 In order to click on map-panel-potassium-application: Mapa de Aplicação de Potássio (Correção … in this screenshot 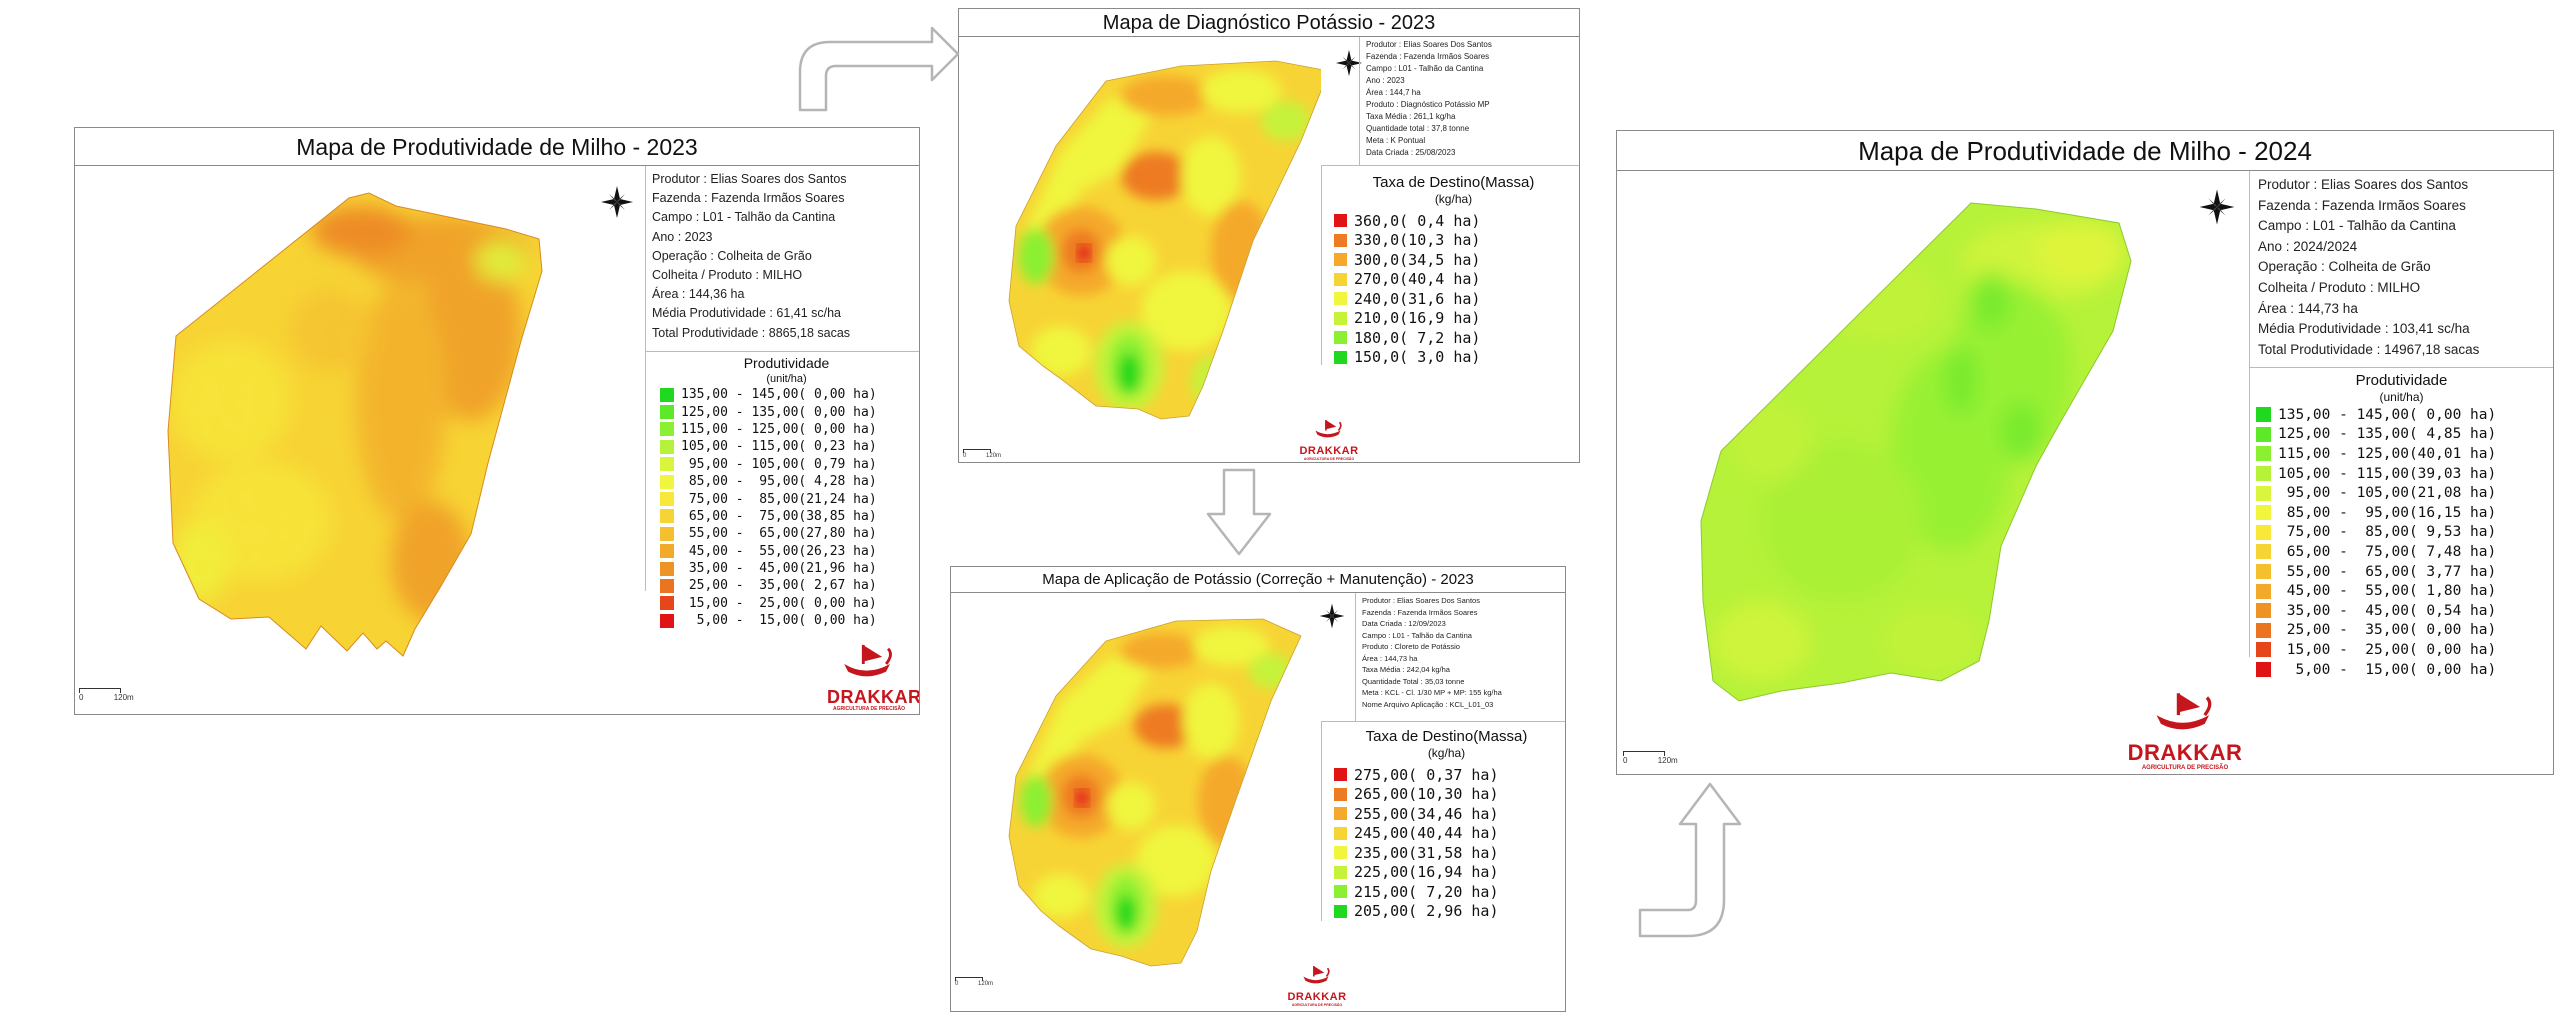, I will do `click(1258, 789)`.